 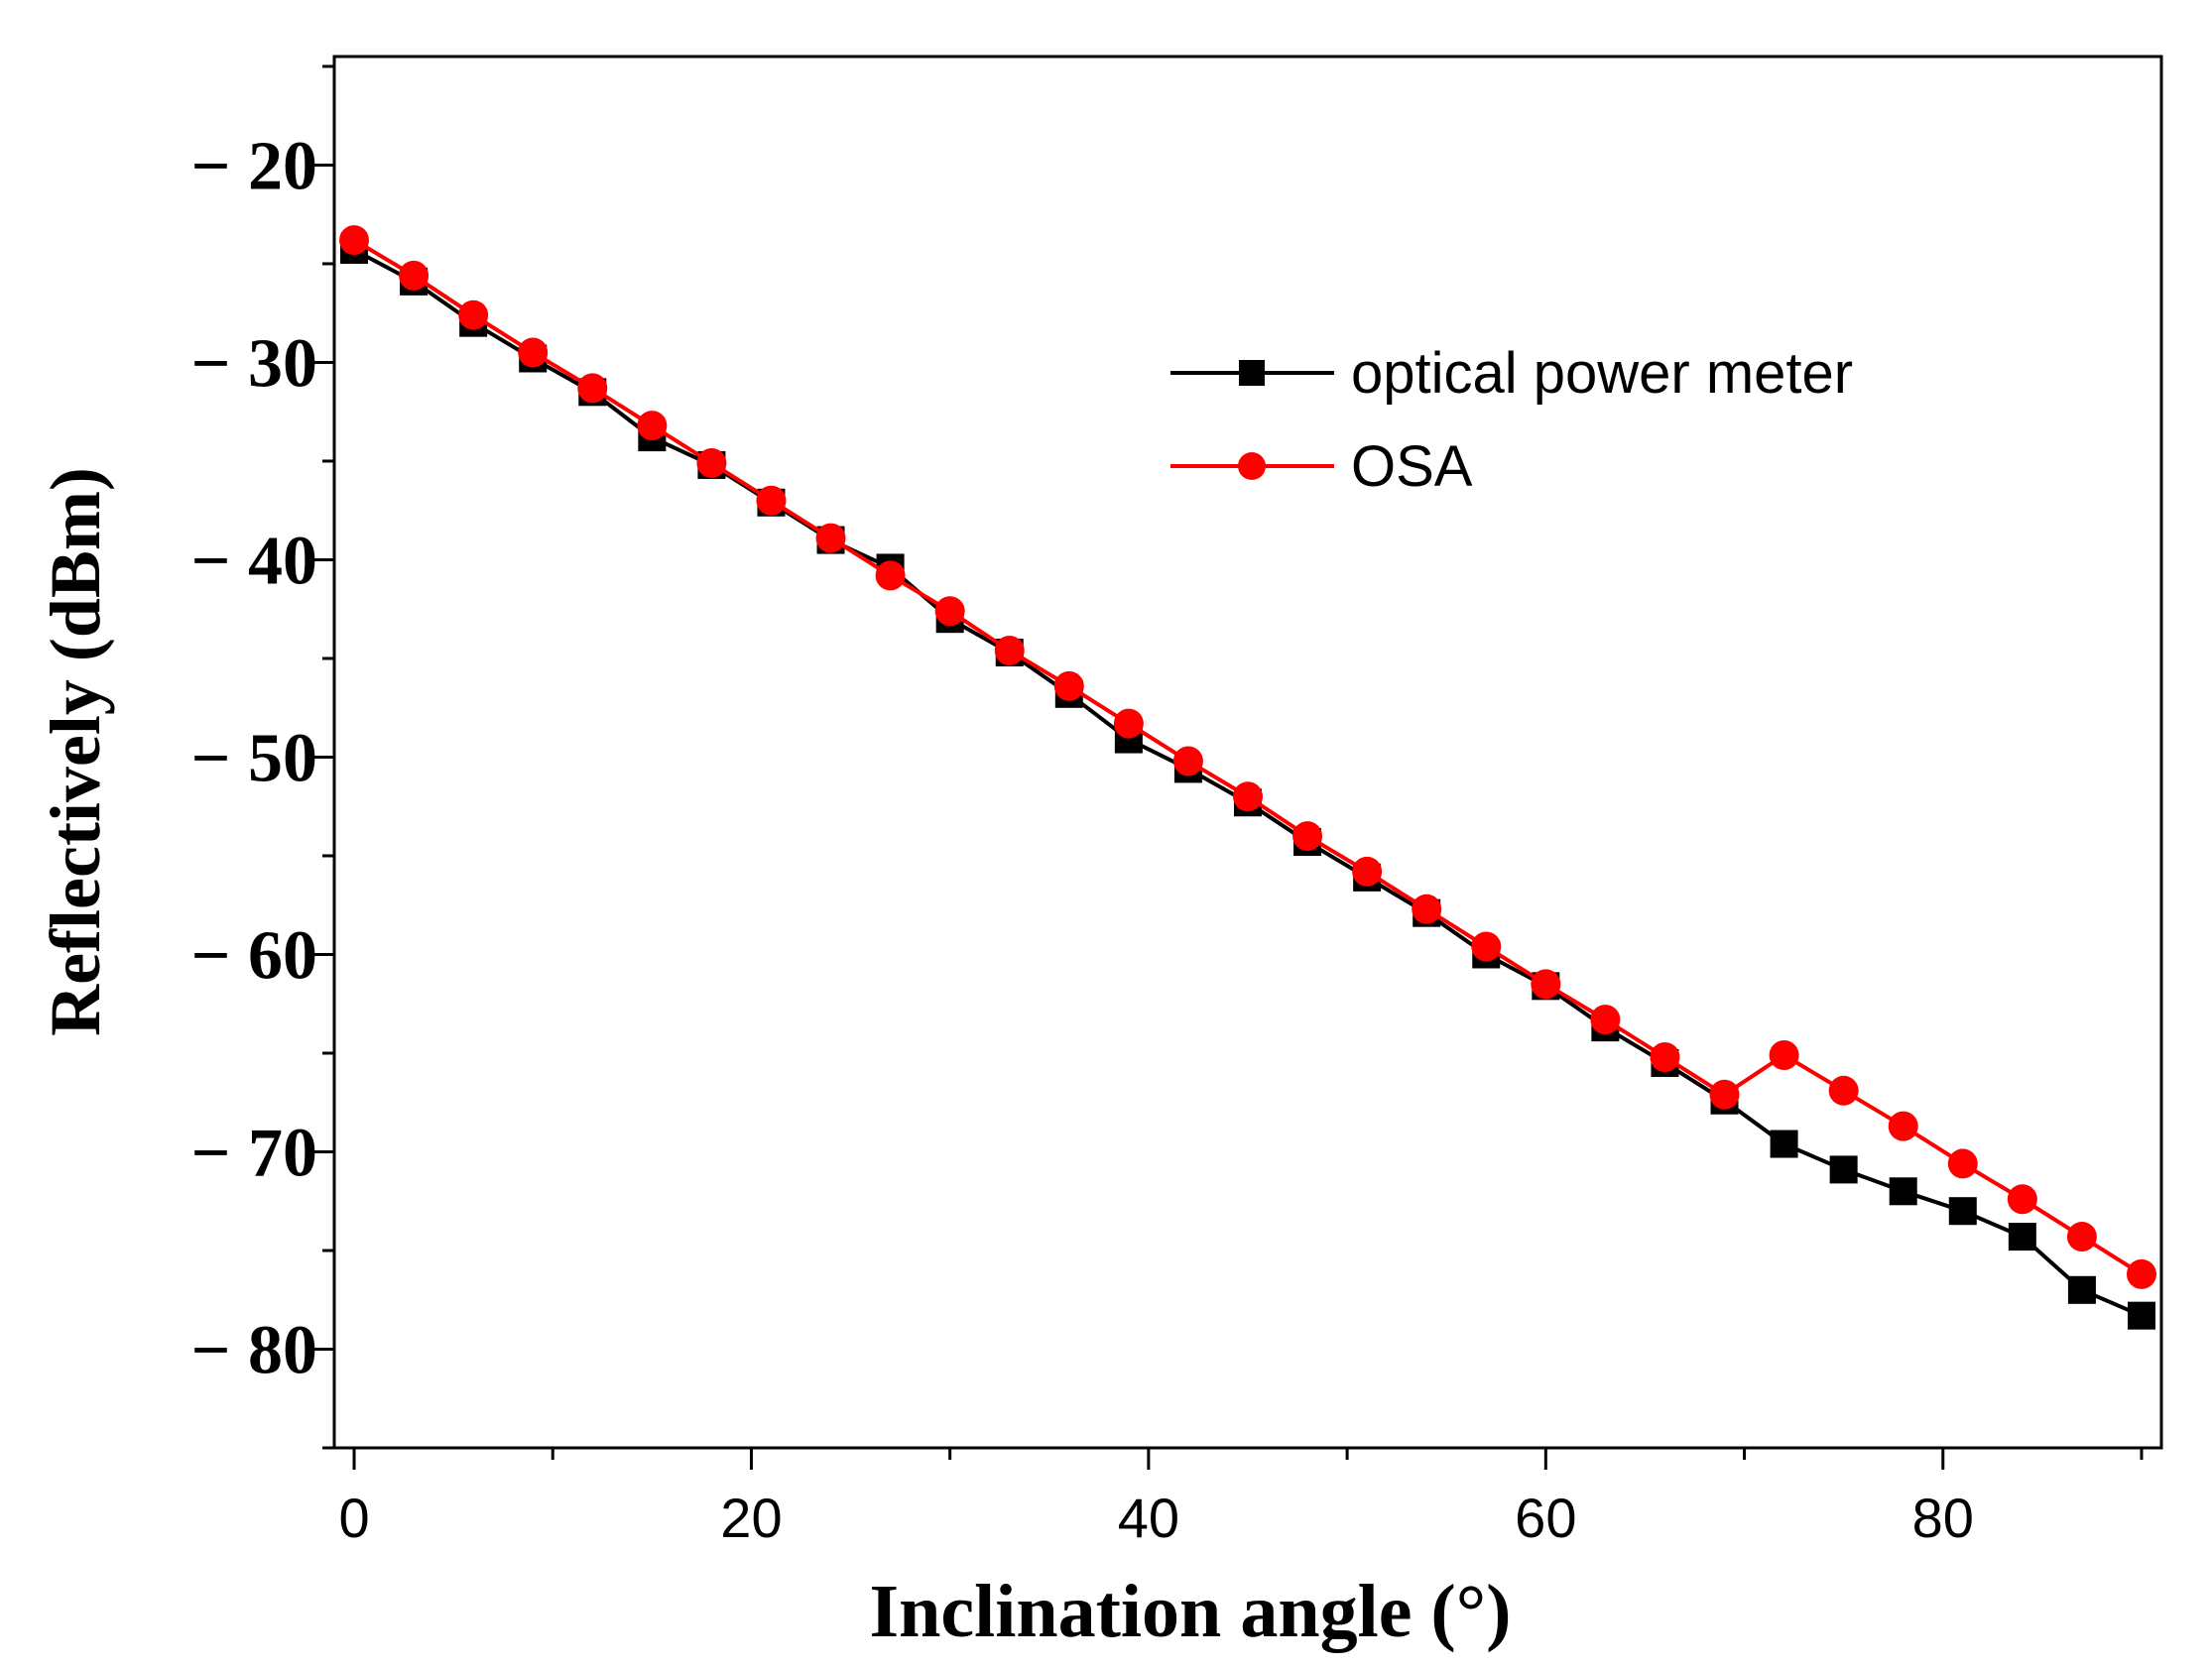 I want to click on y-tick-label-40: − 40, so click(x=254, y=561).